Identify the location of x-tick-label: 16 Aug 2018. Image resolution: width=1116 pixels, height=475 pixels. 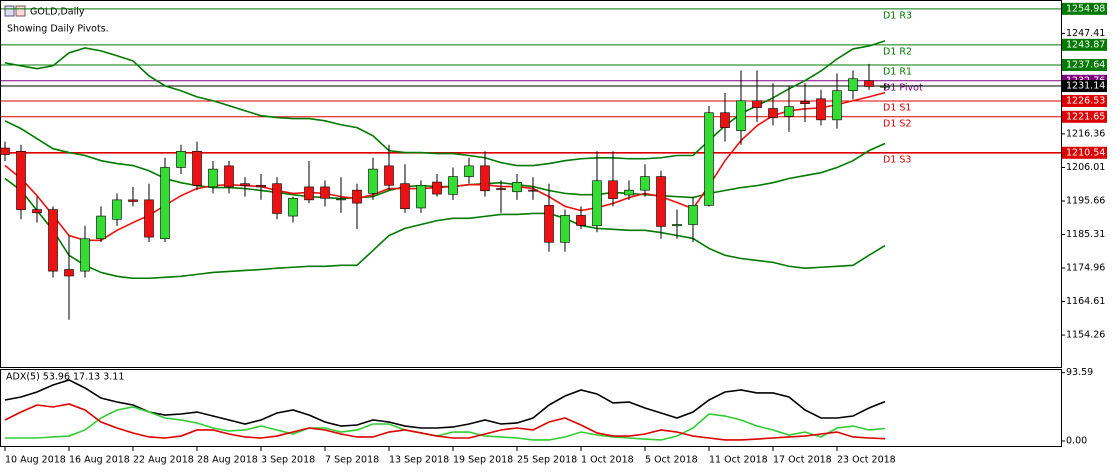
(99, 460).